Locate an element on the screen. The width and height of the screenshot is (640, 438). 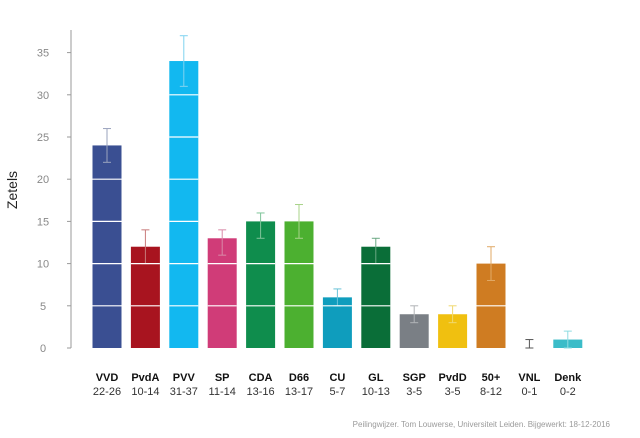
seat-range-label: 8-12 is located at coordinates (491, 392).